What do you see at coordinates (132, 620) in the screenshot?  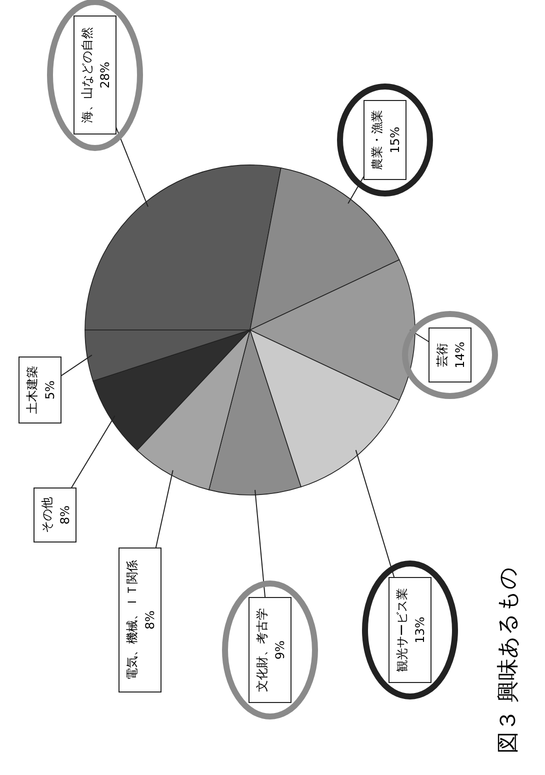 I see `slice-label: 電気、機械、ＩＴ関係` at bounding box center [132, 620].